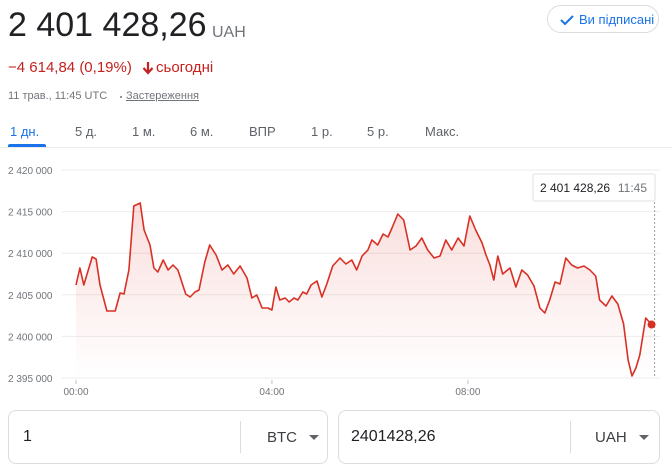 The width and height of the screenshot is (672, 468). I want to click on y-tick-label: 2 420 000, so click(30, 171).